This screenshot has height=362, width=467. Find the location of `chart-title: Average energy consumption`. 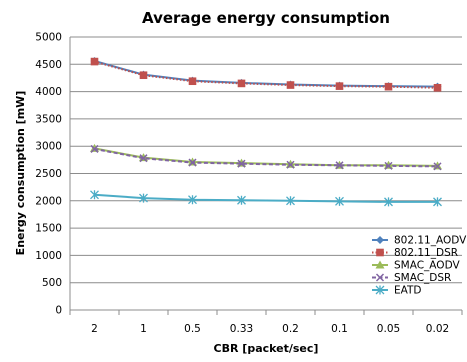

chart-title: Average energy consumption is located at coordinates (266, 18).